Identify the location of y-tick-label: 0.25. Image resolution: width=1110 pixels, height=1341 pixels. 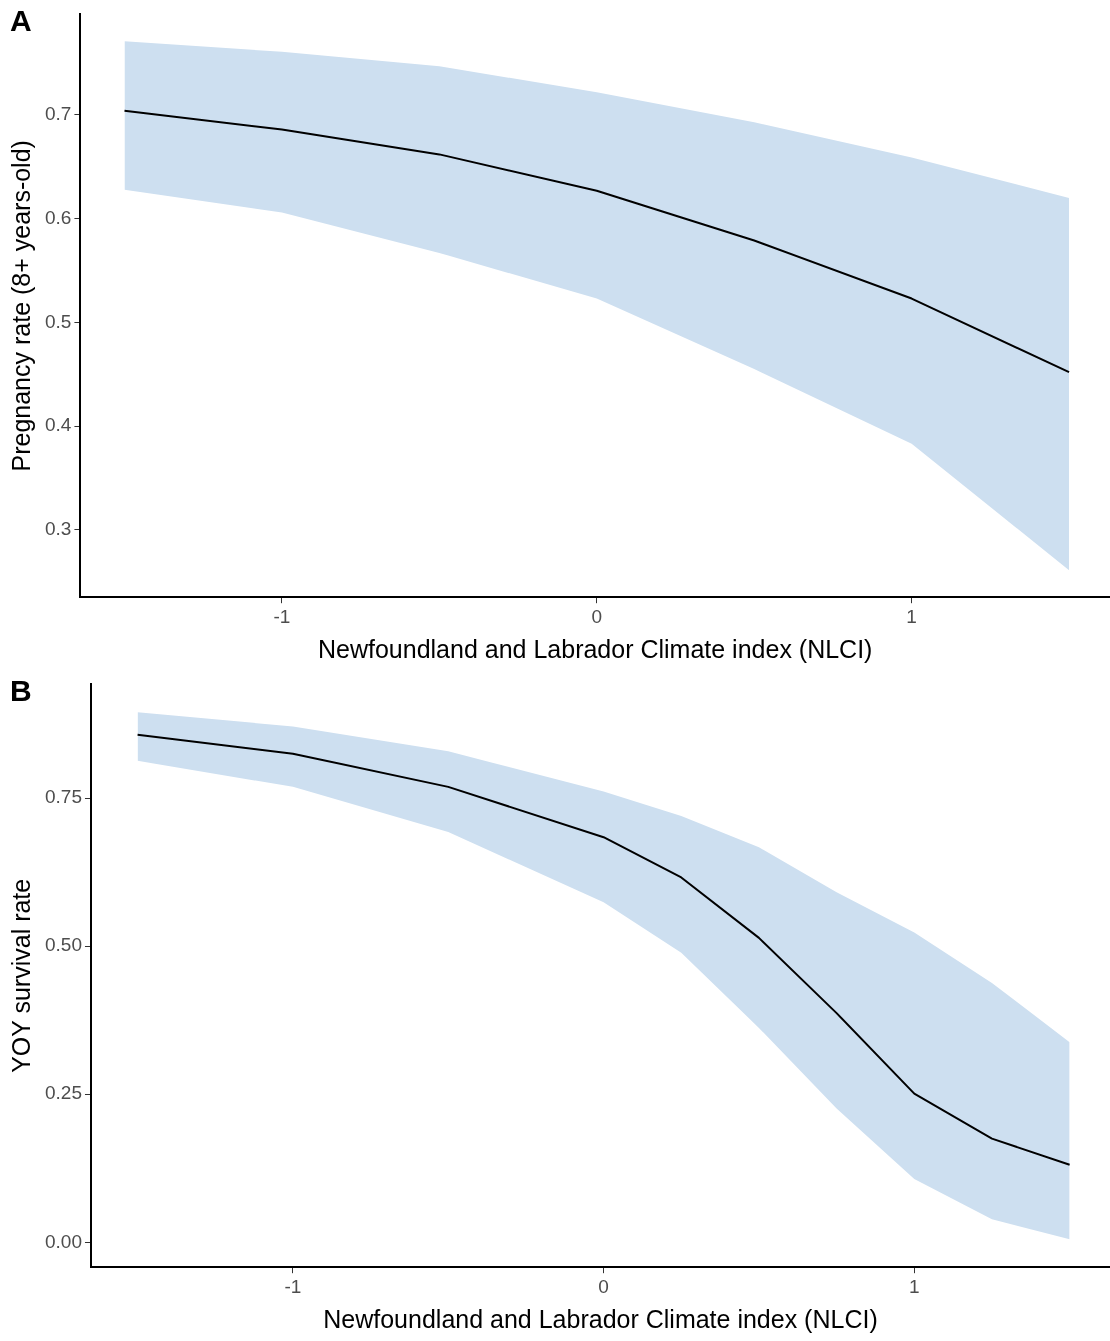
(63, 1093).